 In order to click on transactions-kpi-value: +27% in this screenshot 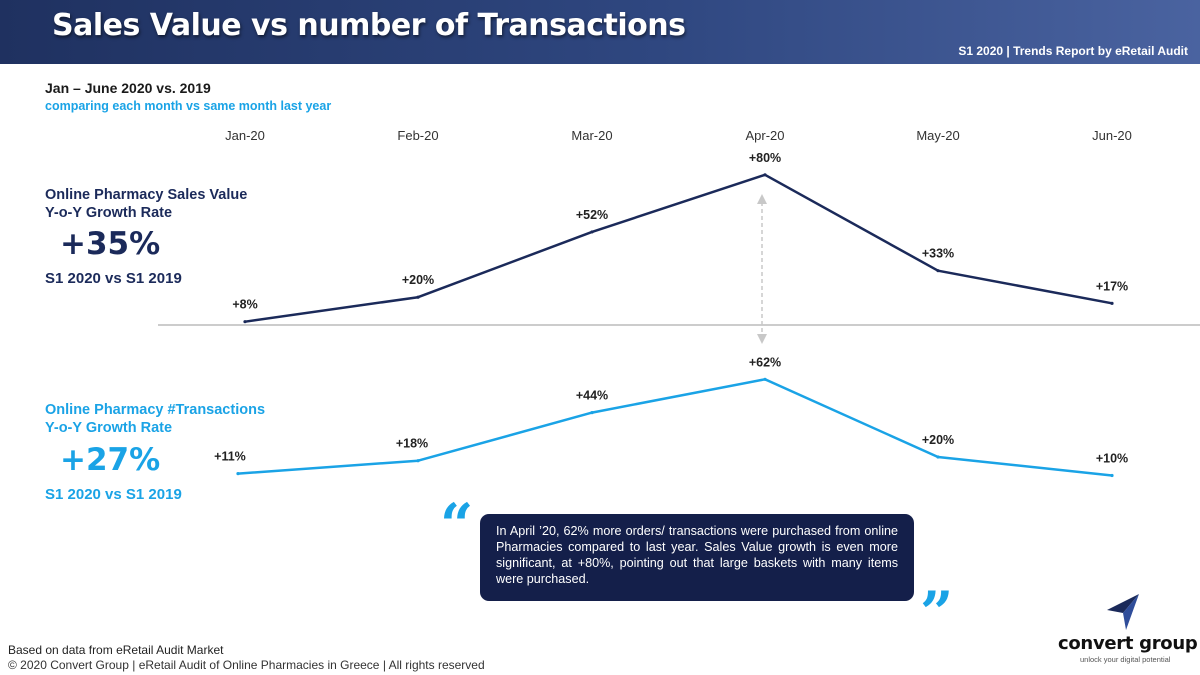, I will do `click(110, 460)`.